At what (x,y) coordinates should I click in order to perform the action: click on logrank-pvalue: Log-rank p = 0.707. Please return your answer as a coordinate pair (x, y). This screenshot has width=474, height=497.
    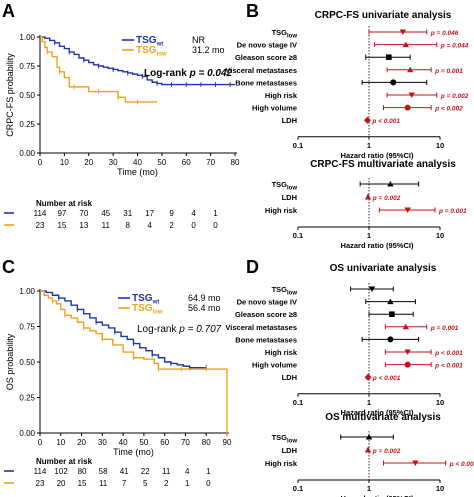
    Looking at the image, I should click on (179, 329).